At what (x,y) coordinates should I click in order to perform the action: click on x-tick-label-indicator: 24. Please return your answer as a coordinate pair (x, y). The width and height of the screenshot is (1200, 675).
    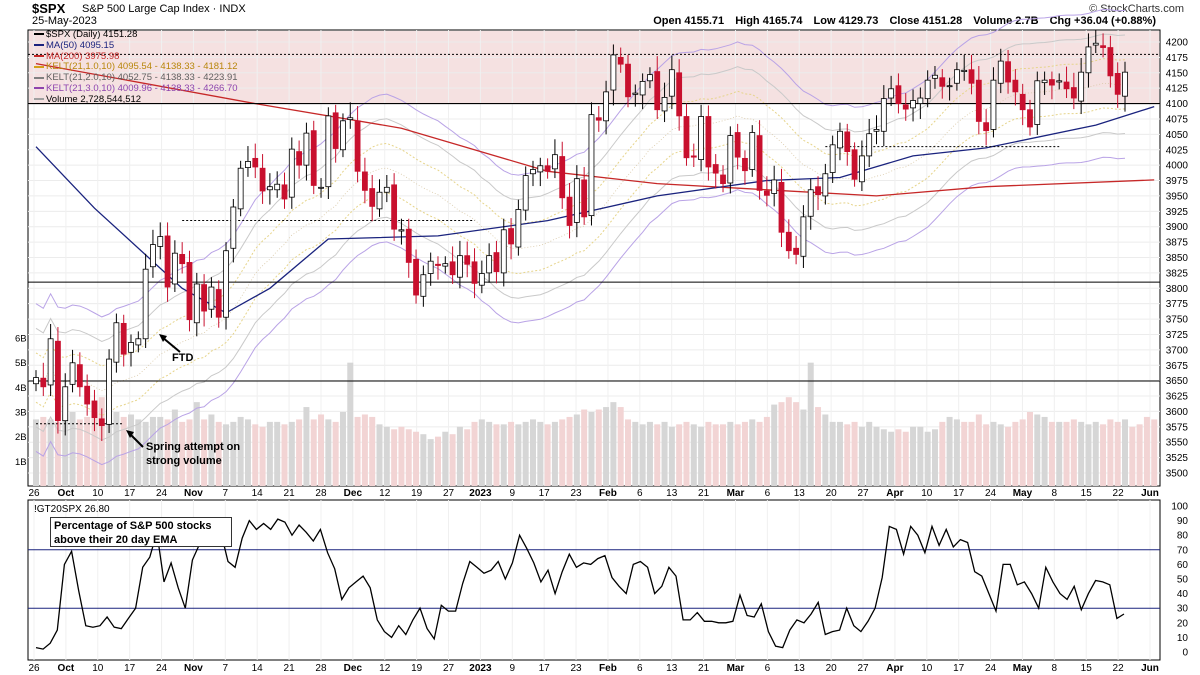
    Looking at the image, I should click on (991, 668).